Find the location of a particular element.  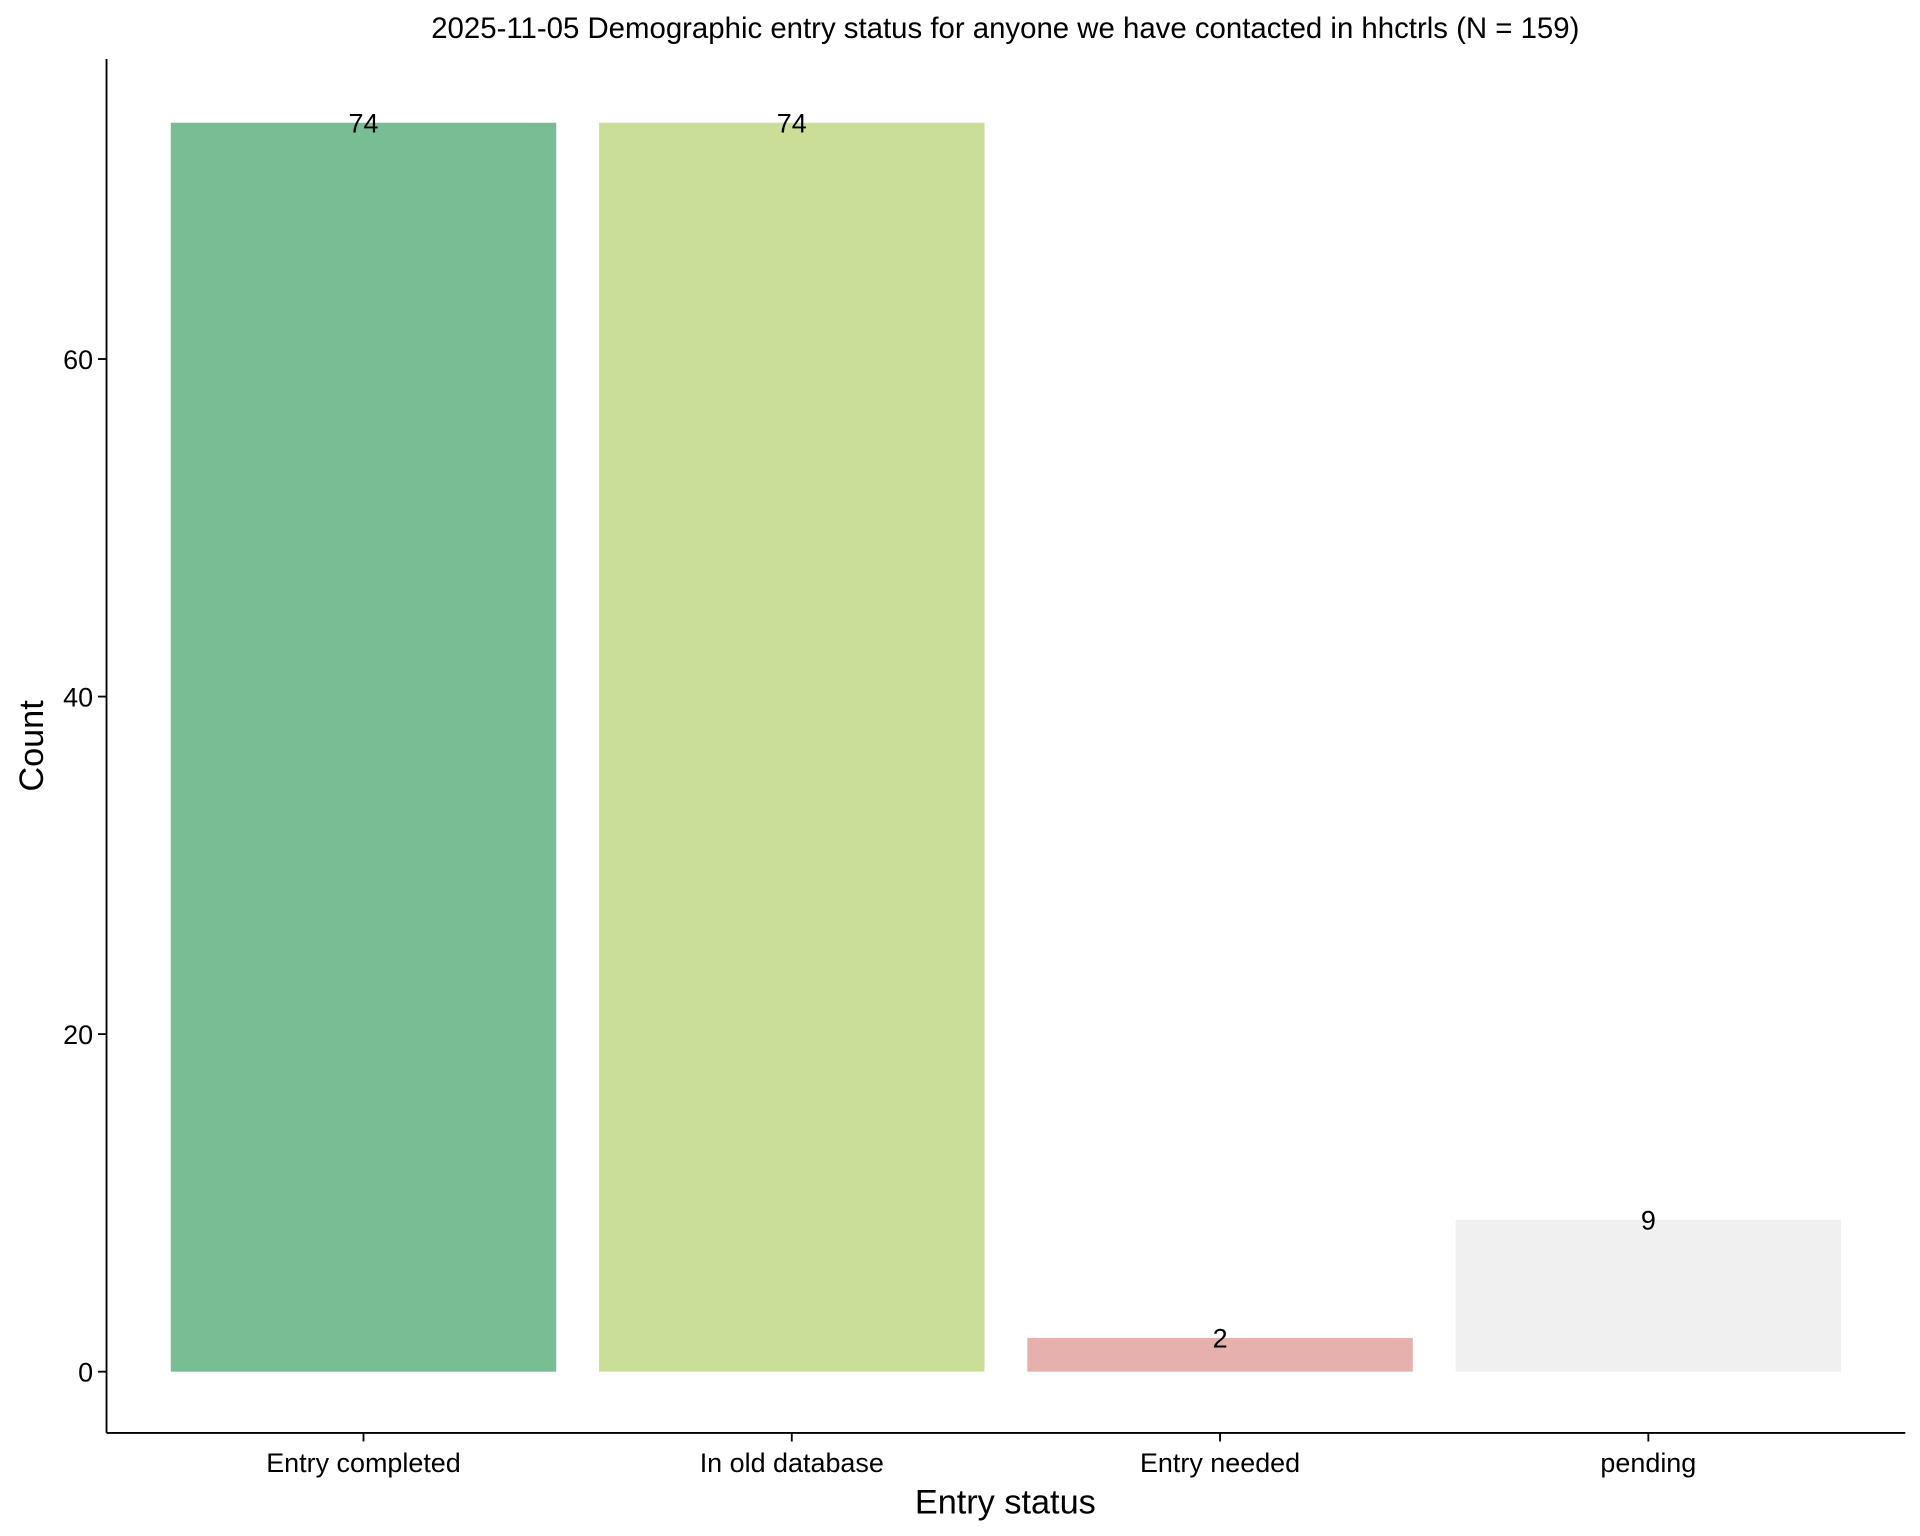

data-label: 9 is located at coordinates (1648, 1221).